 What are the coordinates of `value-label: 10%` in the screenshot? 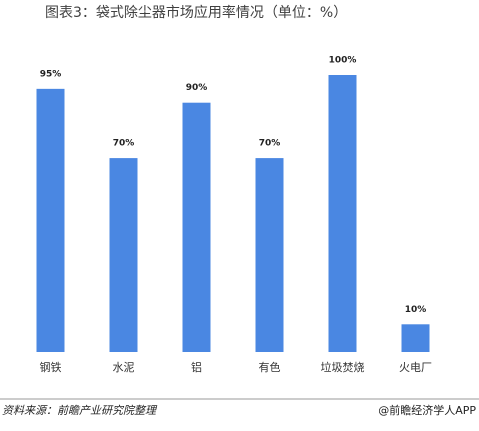 It's located at (416, 310).